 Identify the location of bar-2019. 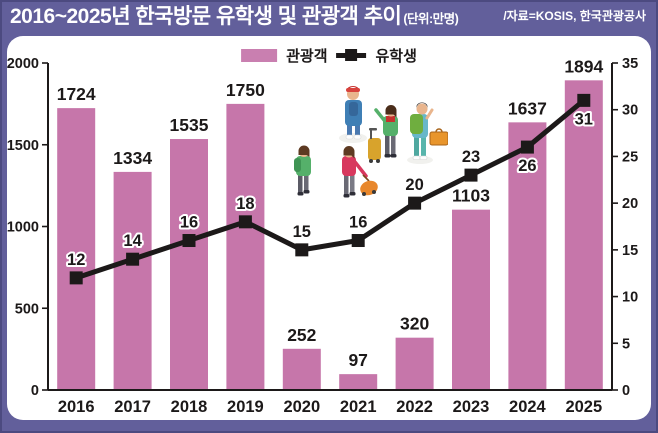
(245, 246).